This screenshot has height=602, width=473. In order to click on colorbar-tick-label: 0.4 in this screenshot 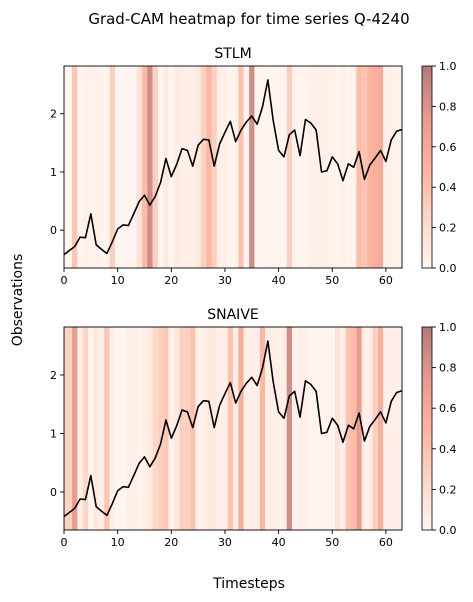, I will do `click(448, 187)`.